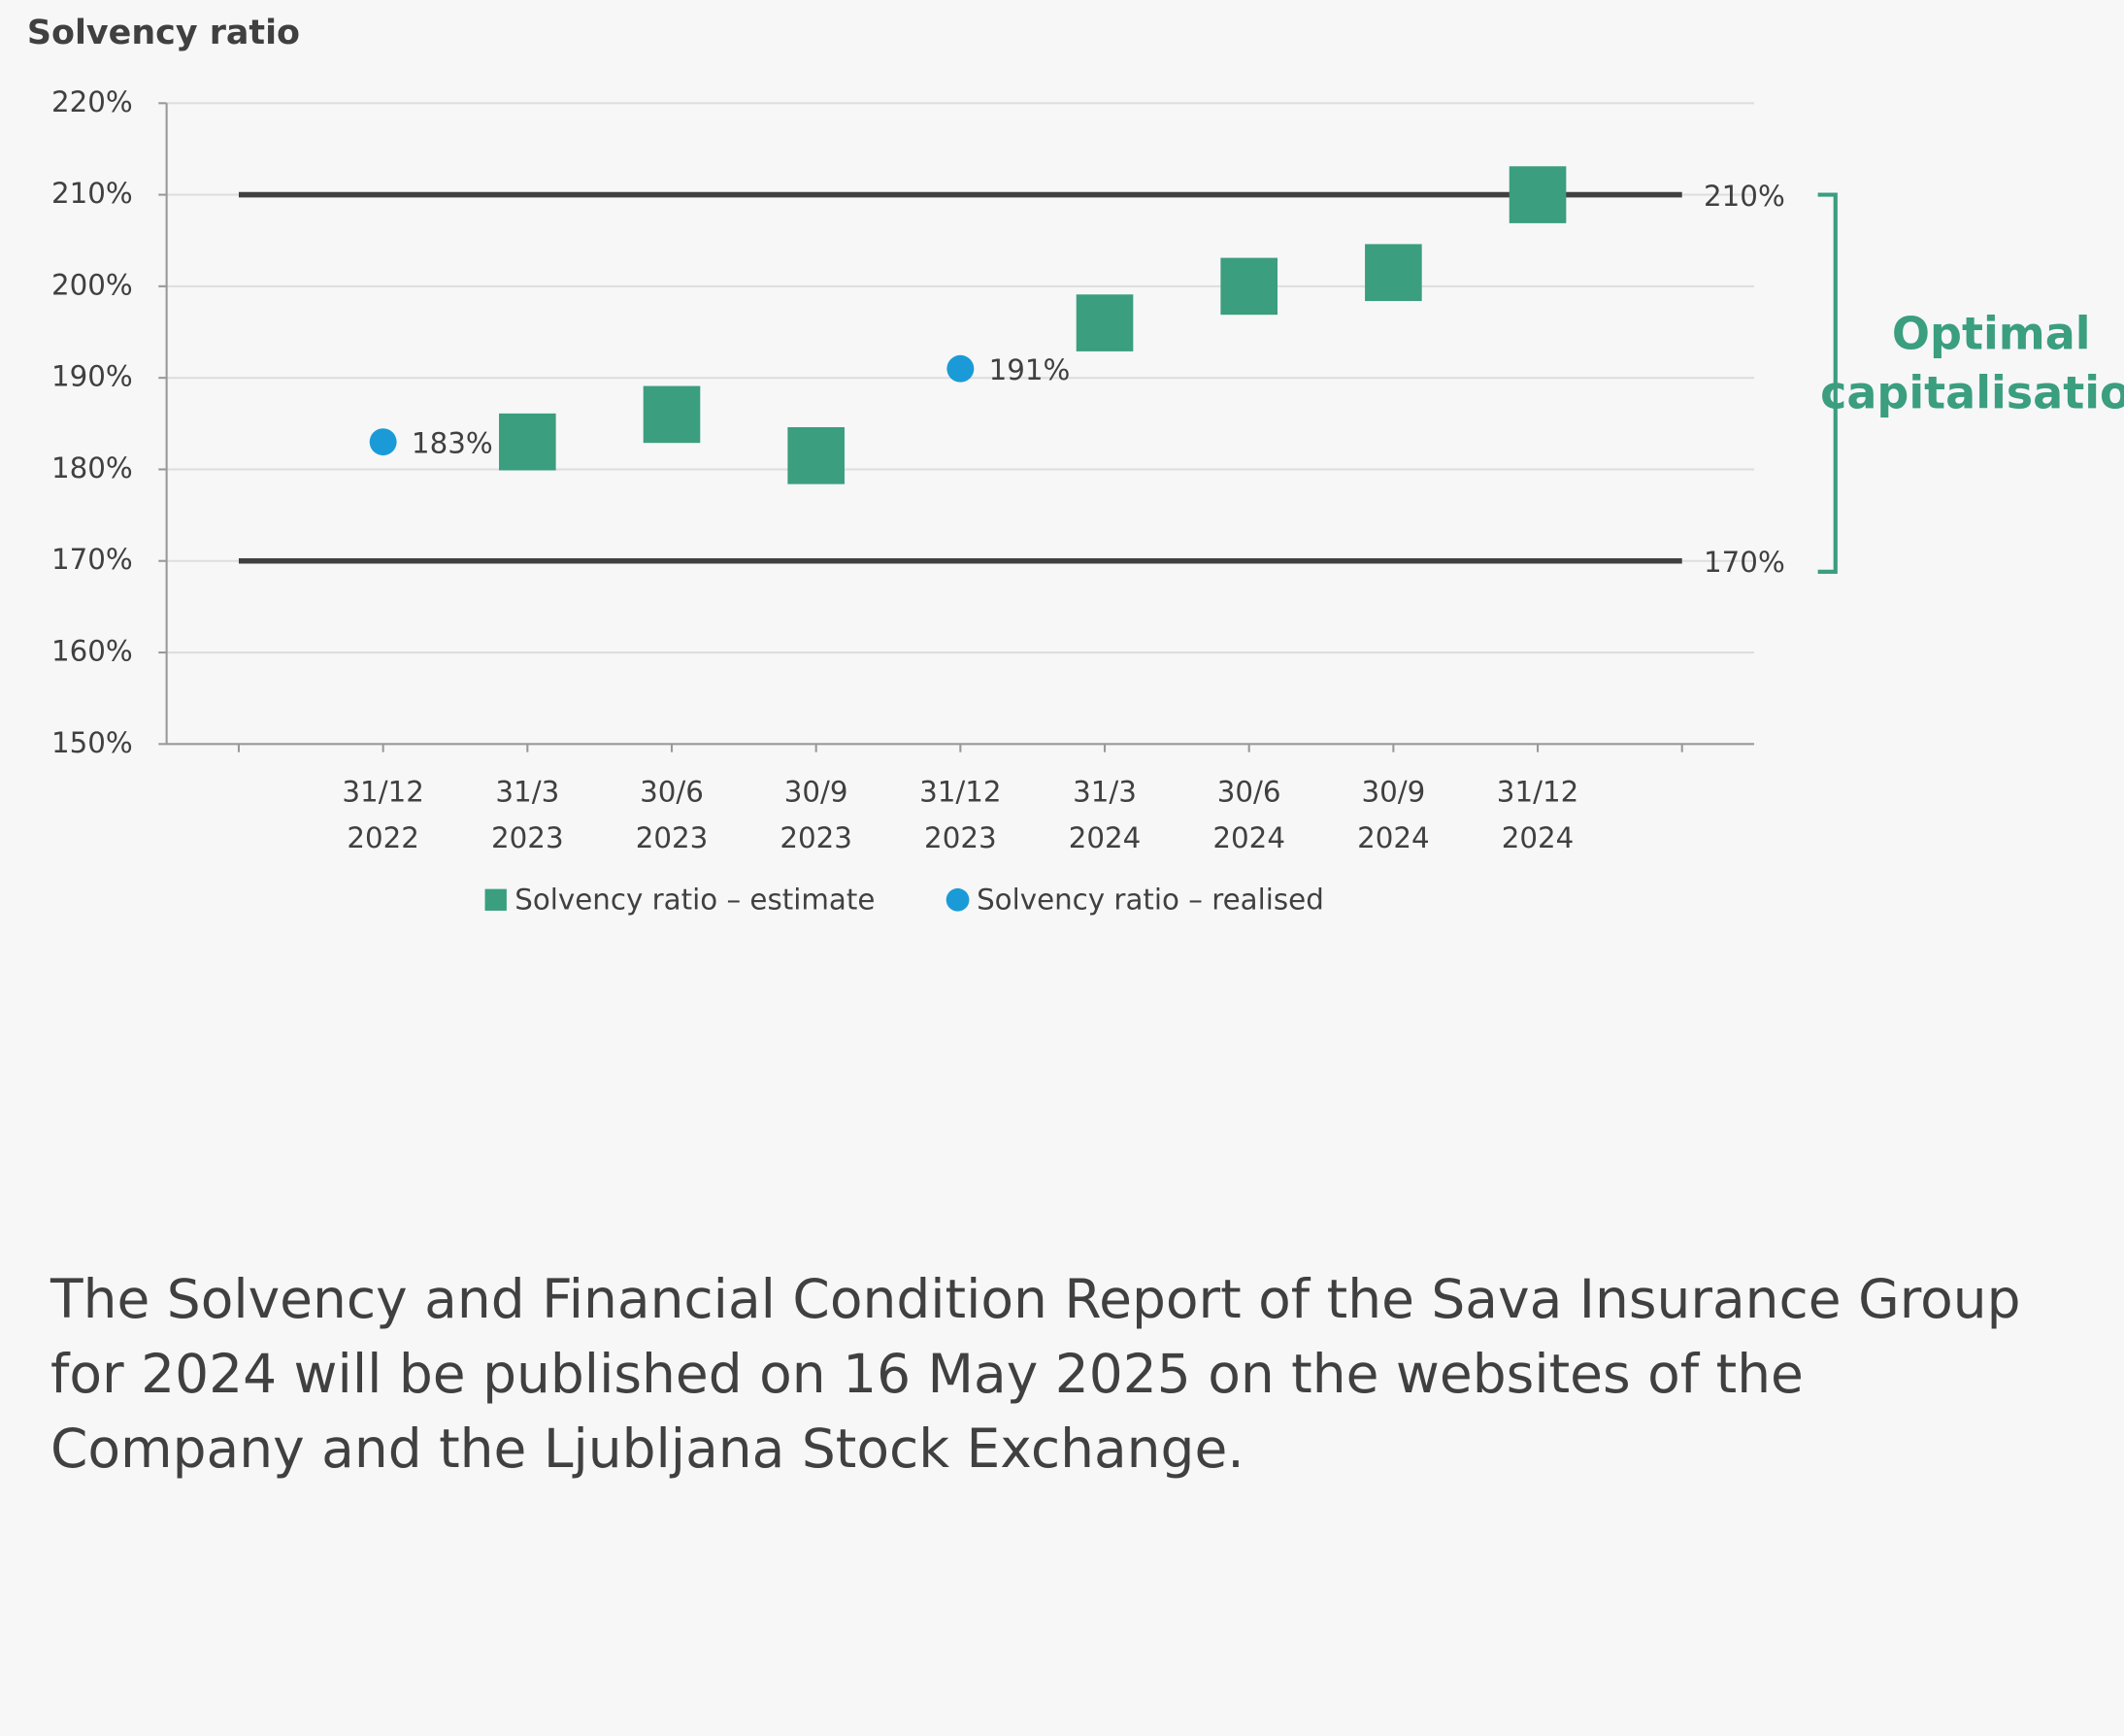 The image size is (2124, 1736). I want to click on y-tick-label: 200%, so click(92, 284).